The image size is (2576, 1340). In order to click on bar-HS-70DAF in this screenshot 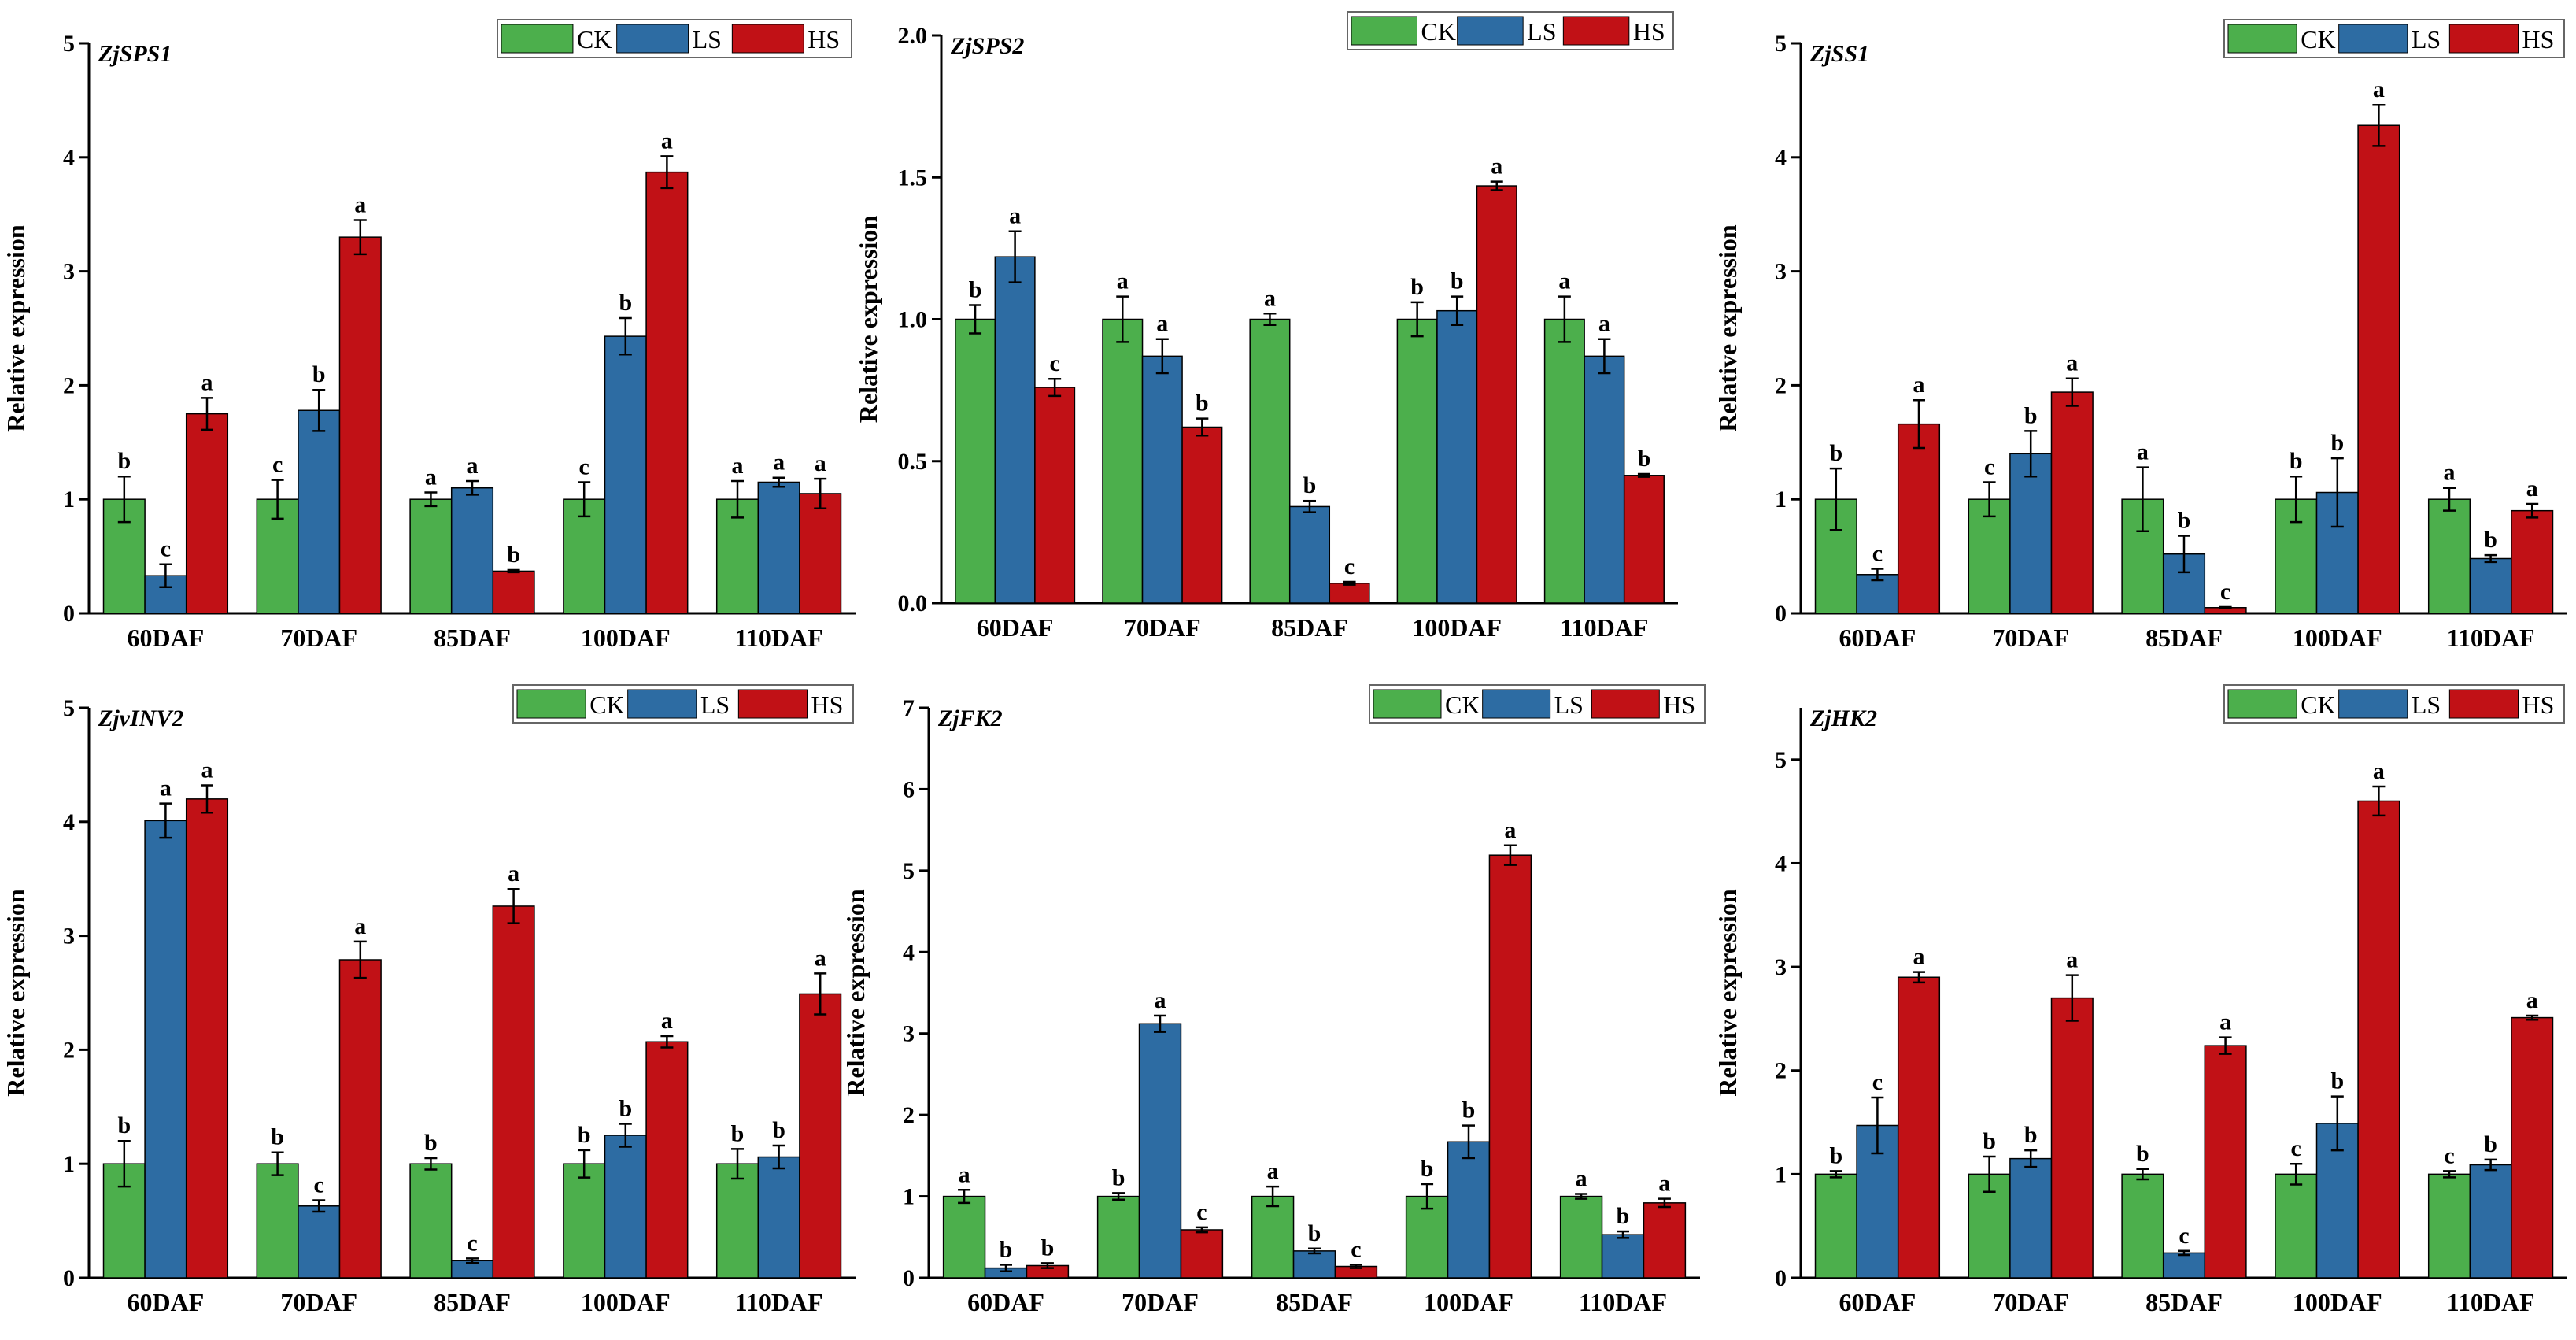, I will do `click(360, 1119)`.